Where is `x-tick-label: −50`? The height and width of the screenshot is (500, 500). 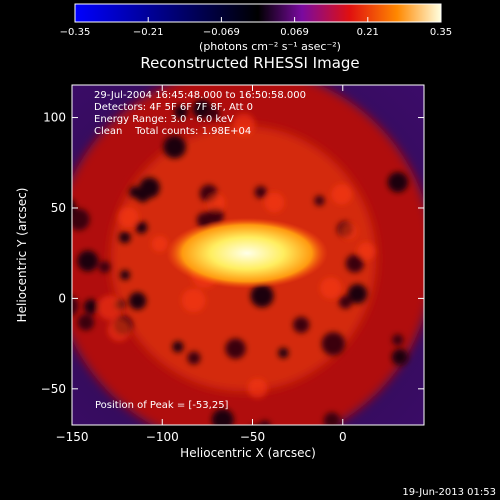 x-tick-label: −50 is located at coordinates (252, 437).